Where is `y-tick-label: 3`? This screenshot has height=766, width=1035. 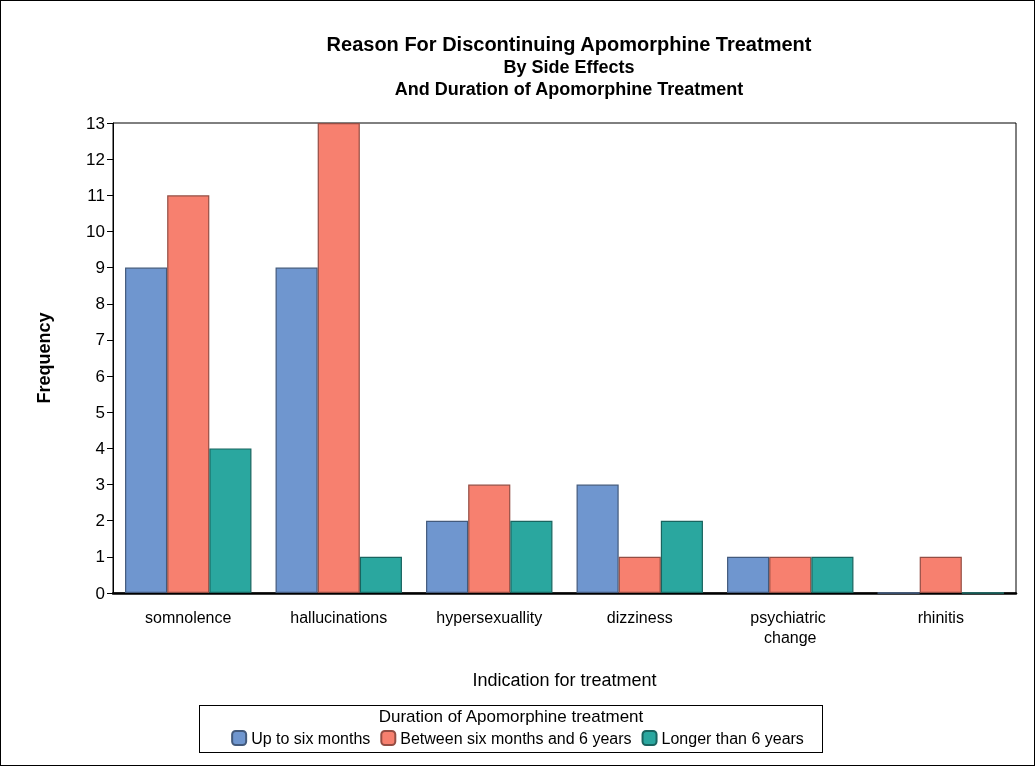
y-tick-label: 3 is located at coordinates (100, 485).